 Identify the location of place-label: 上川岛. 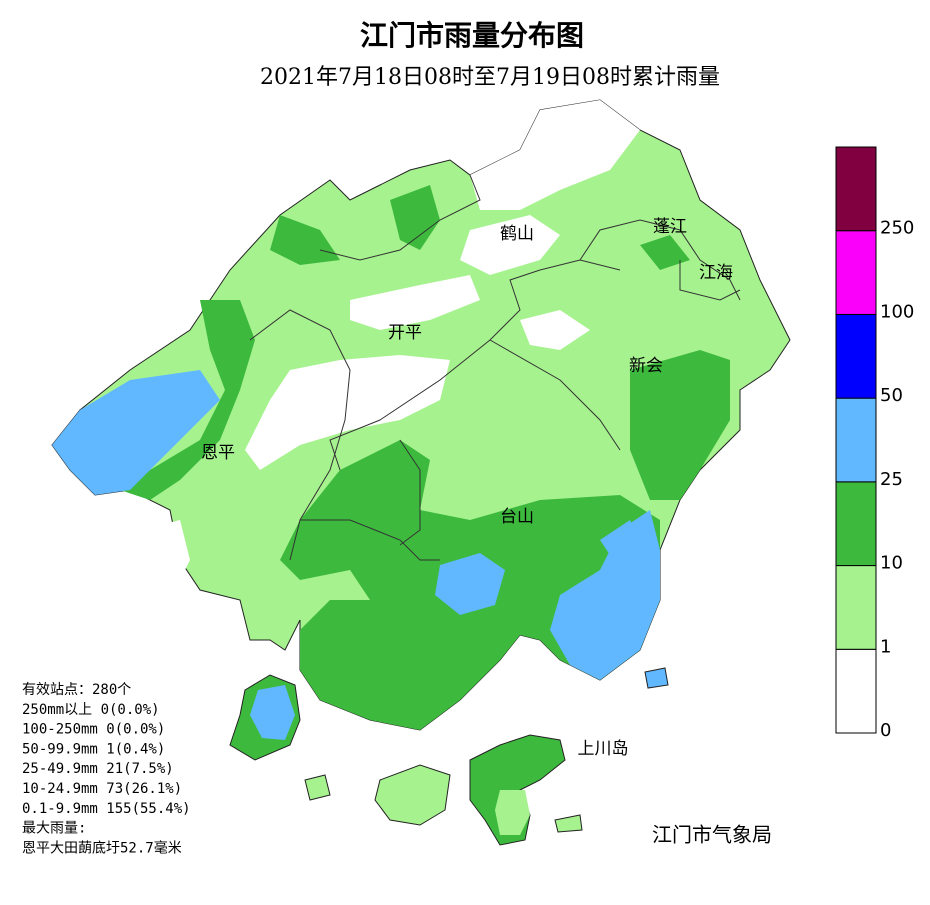
(603, 749).